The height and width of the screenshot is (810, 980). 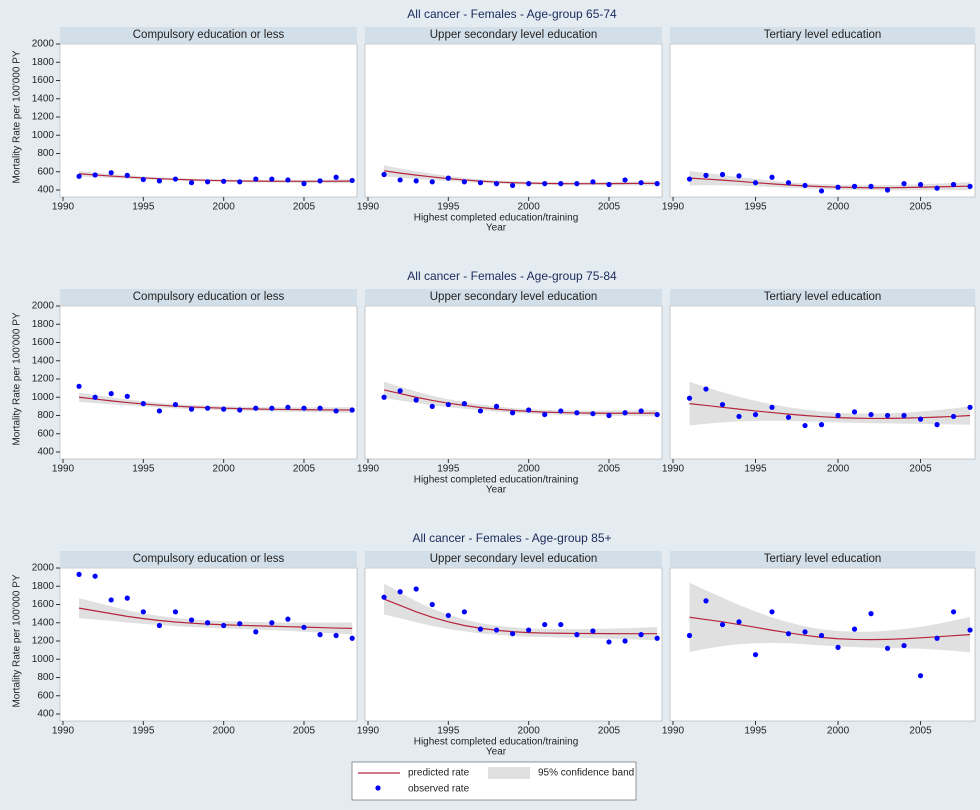 What do you see at coordinates (45, 452) in the screenshot?
I see `y-tick-label: 400` at bounding box center [45, 452].